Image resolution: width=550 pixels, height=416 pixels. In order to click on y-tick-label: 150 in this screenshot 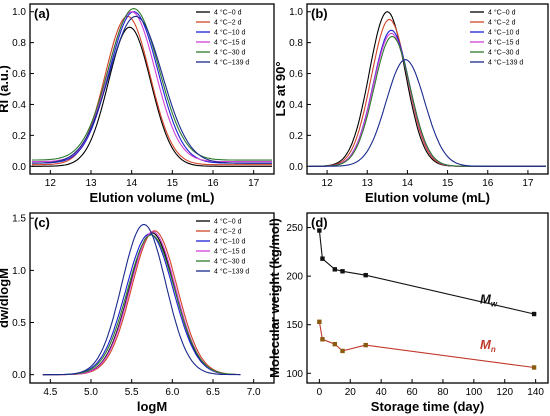, I will do `click(294, 325)`.